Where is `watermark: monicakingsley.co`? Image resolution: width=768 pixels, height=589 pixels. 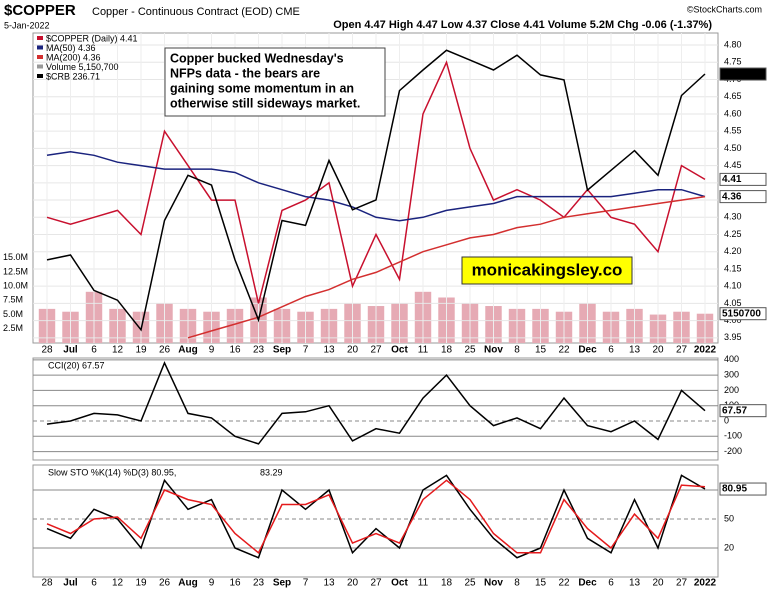 watermark: monicakingsley.co is located at coordinates (547, 269).